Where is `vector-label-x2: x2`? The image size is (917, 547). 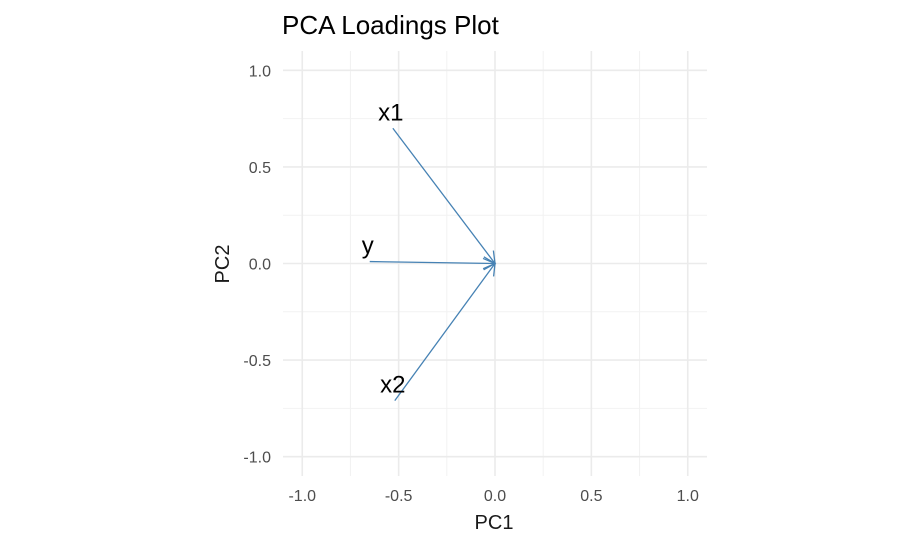
vector-label-x2: x2 is located at coordinates (392, 385).